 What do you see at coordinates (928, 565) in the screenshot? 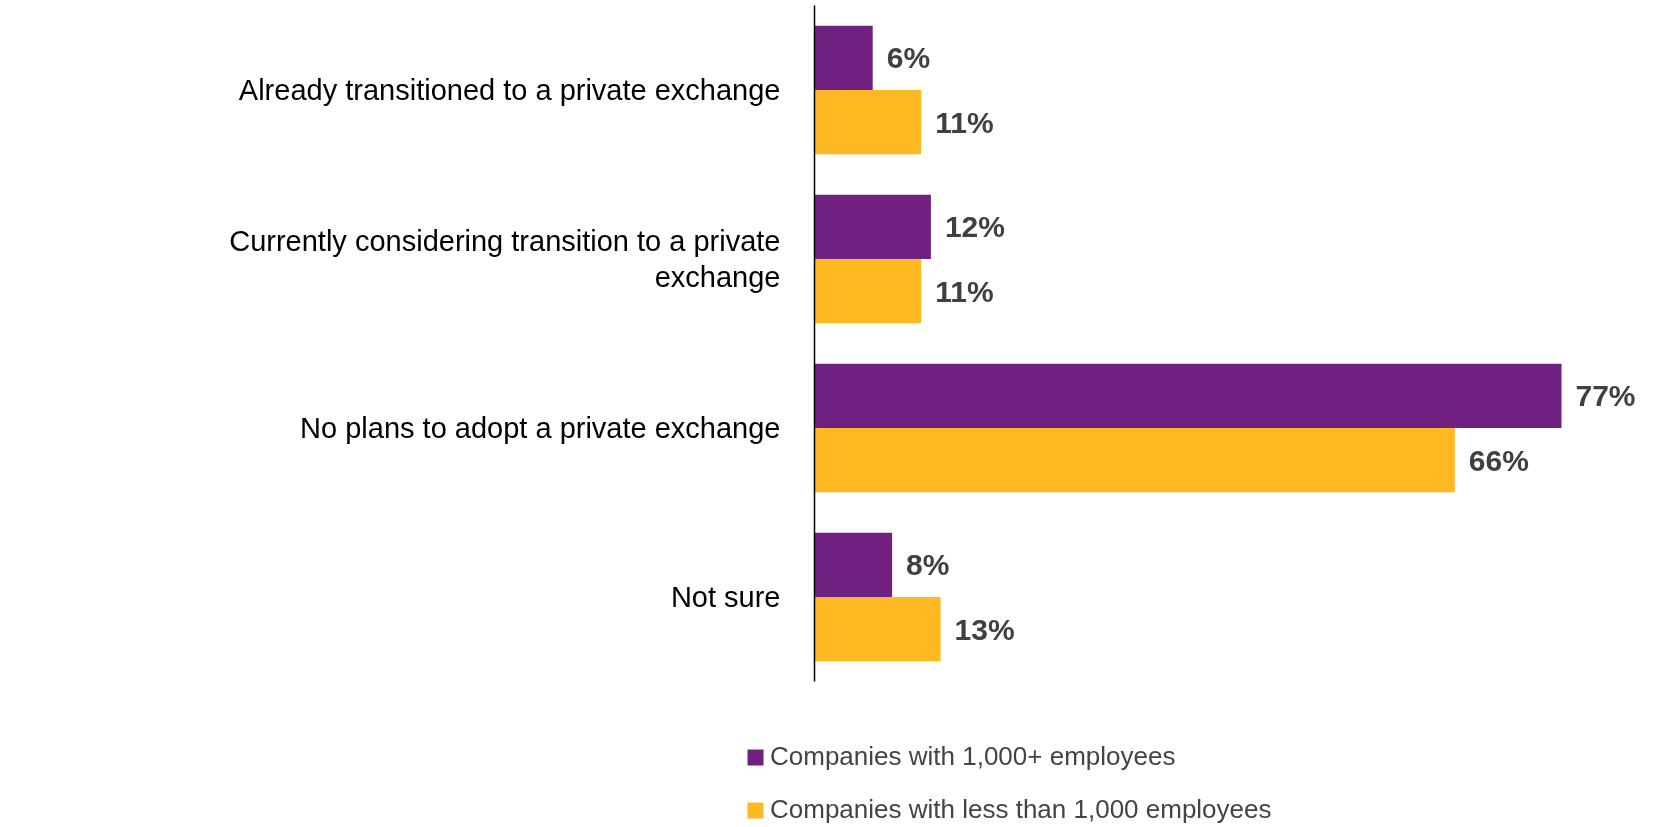
I see `data-label: 8%` at bounding box center [928, 565].